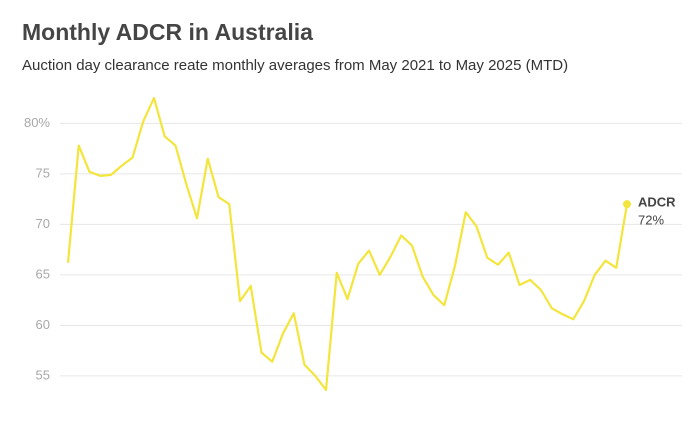  What do you see at coordinates (651, 220) in the screenshot?
I see `value-label: 72%` at bounding box center [651, 220].